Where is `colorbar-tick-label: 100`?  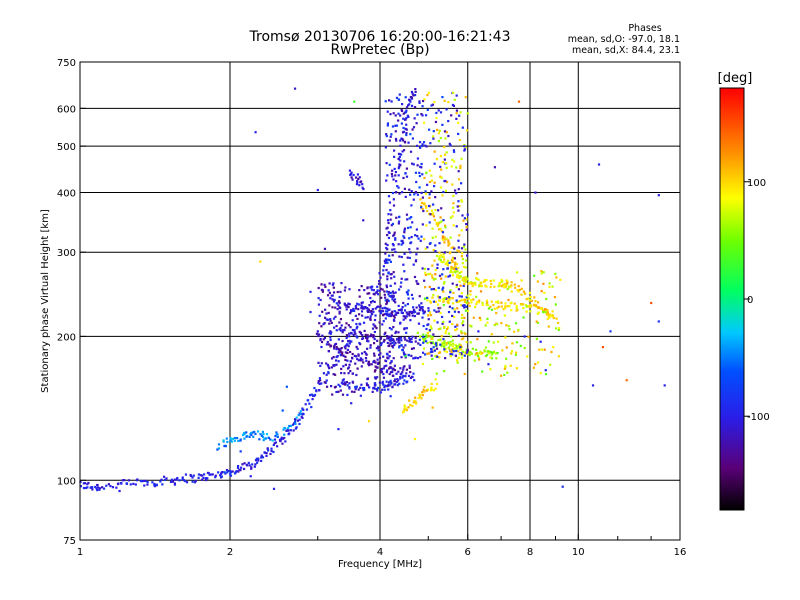
colorbar-tick-label: 100 is located at coordinates (756, 183).